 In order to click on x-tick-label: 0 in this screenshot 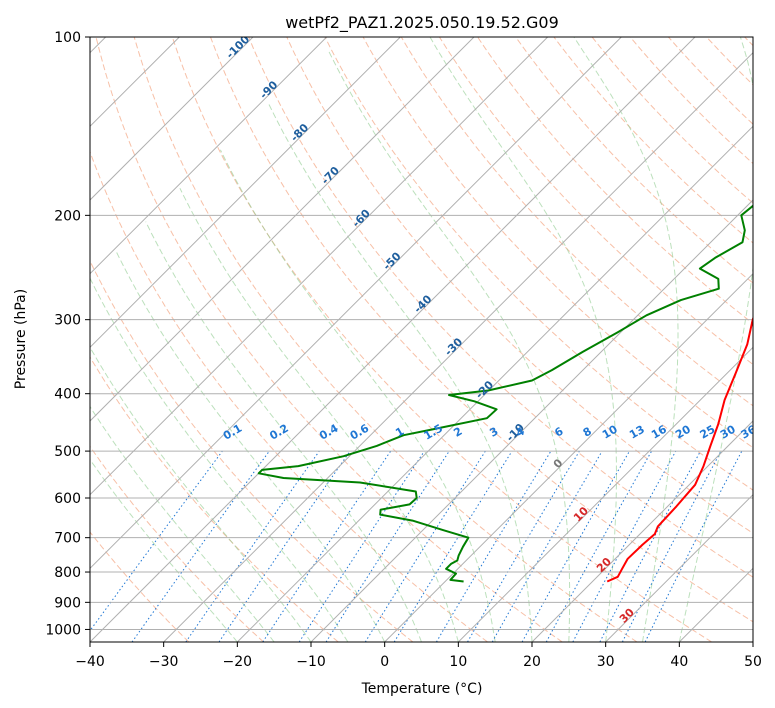, I will do `click(384, 662)`.